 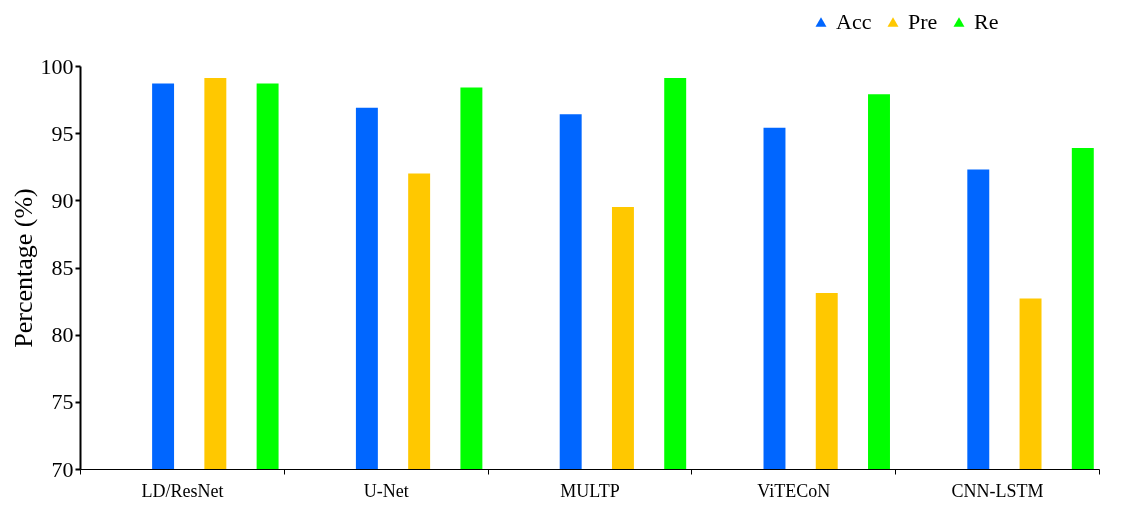 What do you see at coordinates (62, 469) in the screenshot?
I see `y-tick-label: 70` at bounding box center [62, 469].